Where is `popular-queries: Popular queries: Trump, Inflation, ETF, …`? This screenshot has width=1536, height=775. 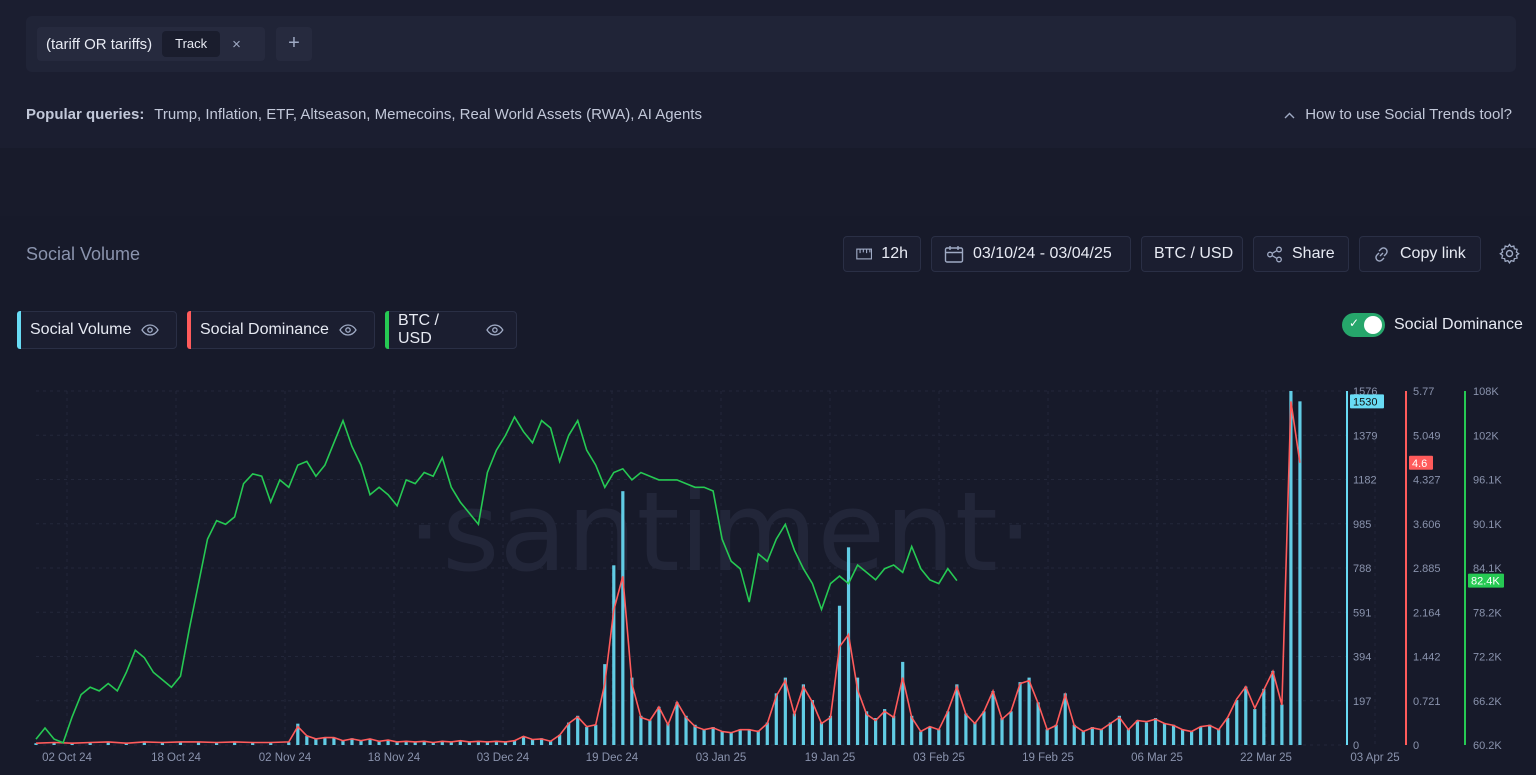
popular-queries: Popular queries: Trump, Inflation, ETF, … is located at coordinates (364, 114).